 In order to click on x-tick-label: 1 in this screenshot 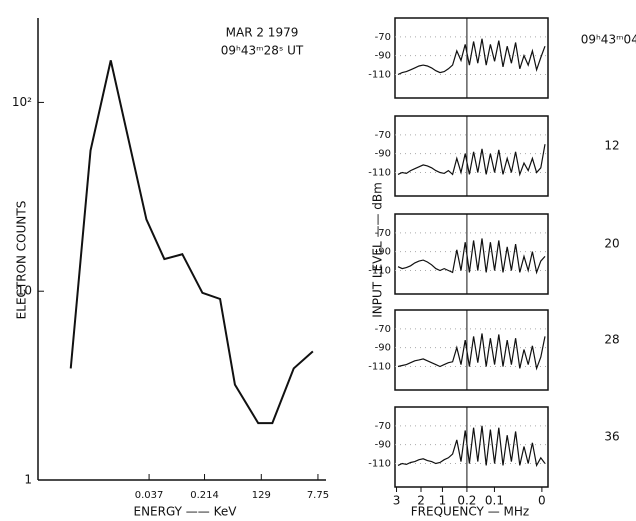, I will do `click(443, 501)`.